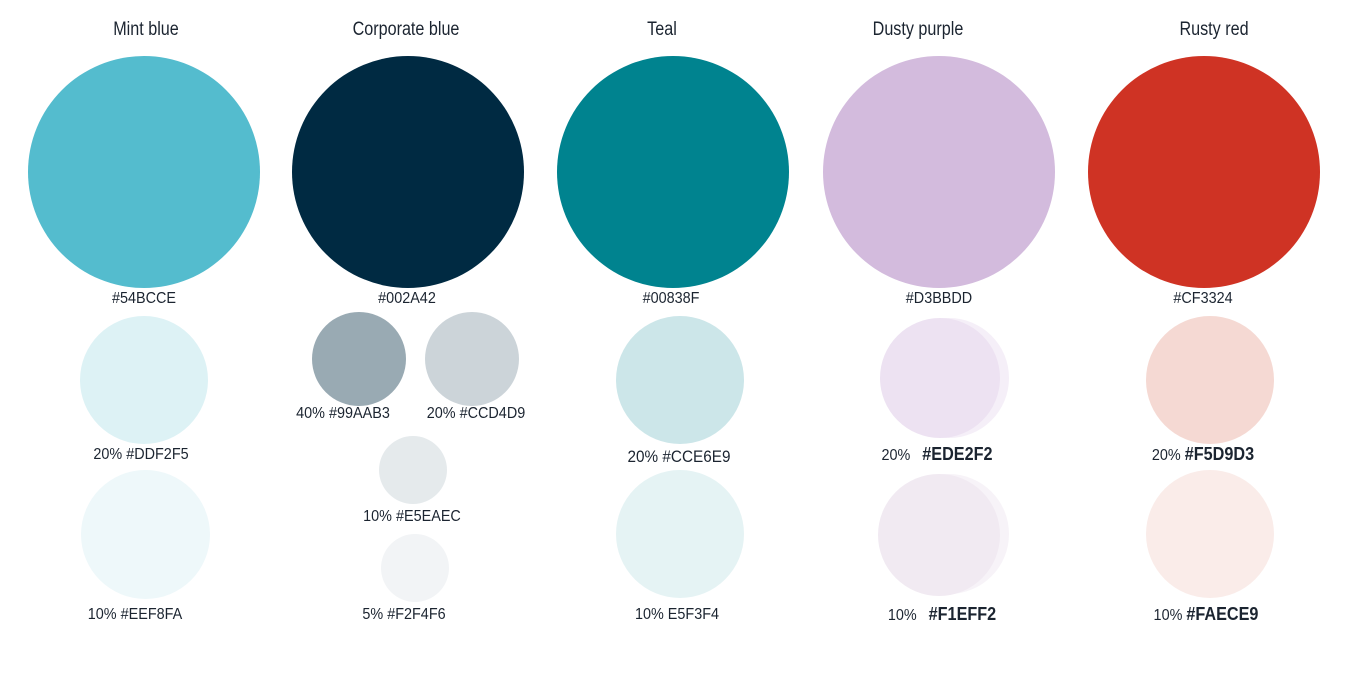  I want to click on hex-label-rusty-red: #CF3324, so click(1203, 298).